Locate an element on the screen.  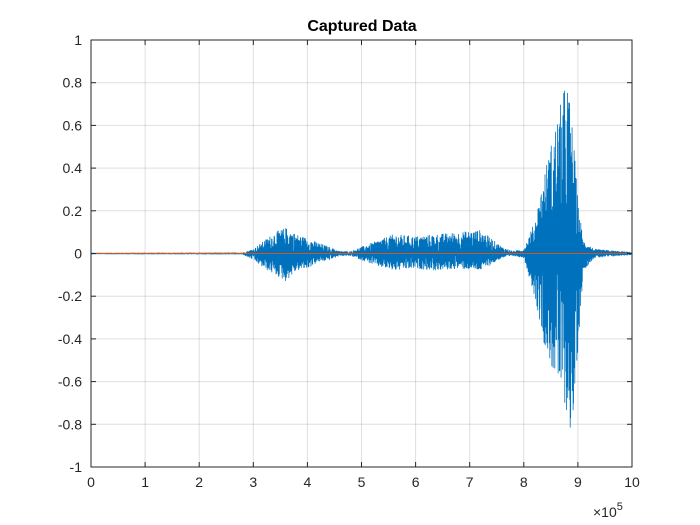
x-tick-label: 5 is located at coordinates (362, 482).